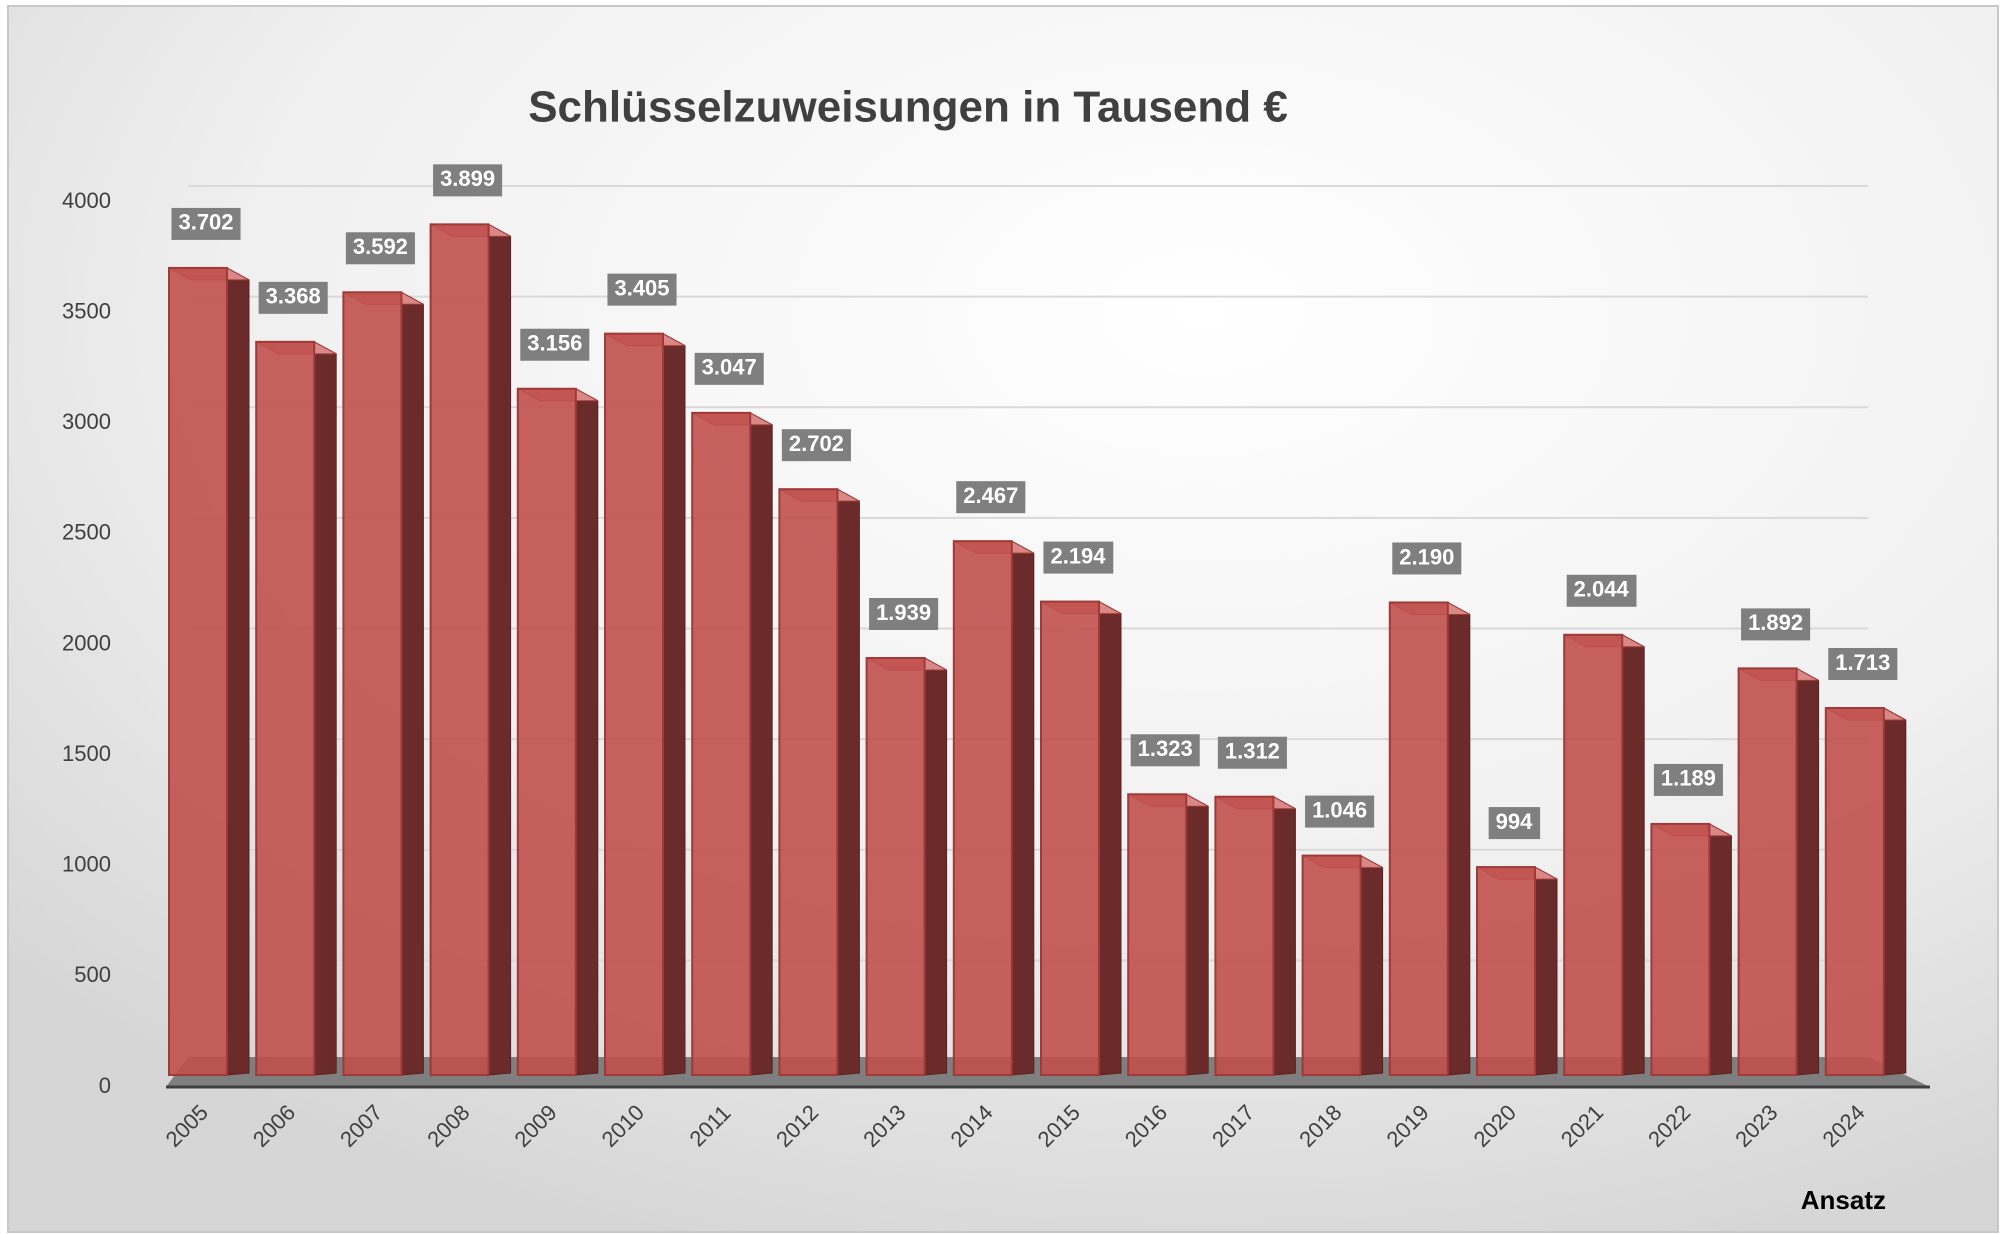 The width and height of the screenshot is (2006, 1234). I want to click on value-label: 3.368, so click(293, 297).